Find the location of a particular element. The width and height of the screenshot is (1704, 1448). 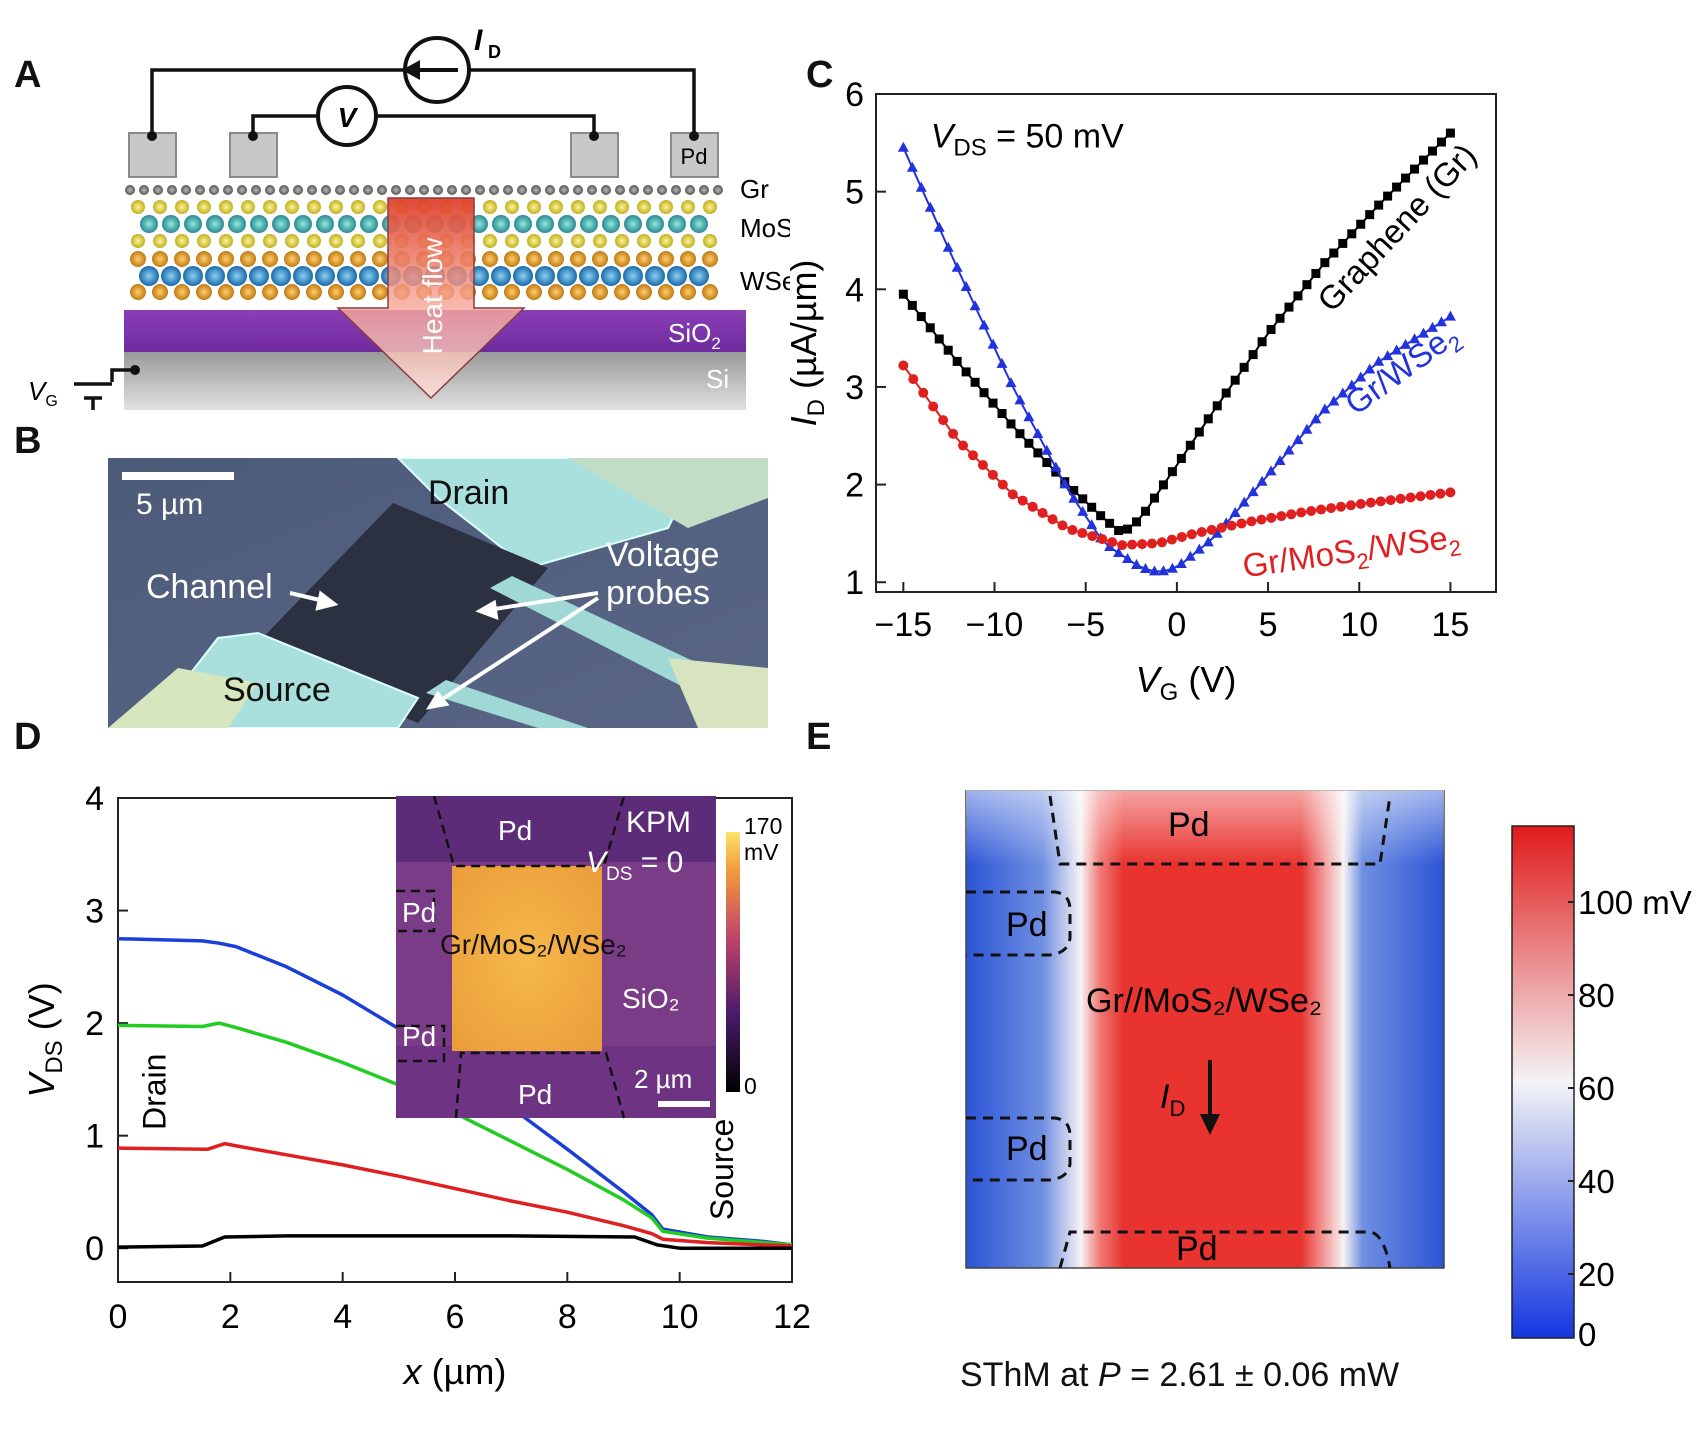

chart-c-xtick-label: 0 is located at coordinates (1176, 625).